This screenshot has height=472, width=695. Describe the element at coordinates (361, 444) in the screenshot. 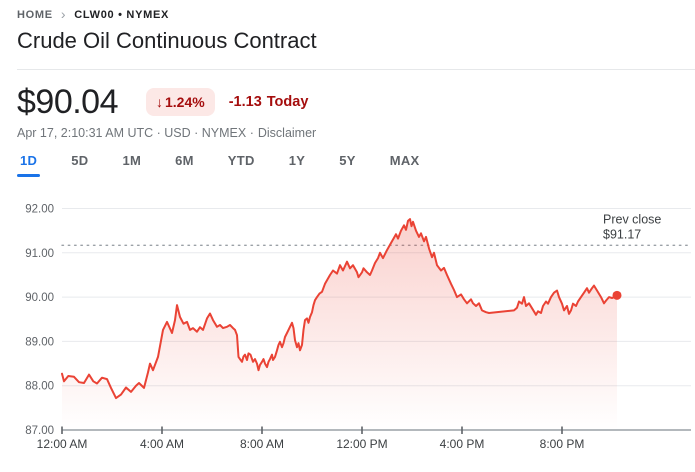

I see `x-axis-label: 12:00 PM` at that location.